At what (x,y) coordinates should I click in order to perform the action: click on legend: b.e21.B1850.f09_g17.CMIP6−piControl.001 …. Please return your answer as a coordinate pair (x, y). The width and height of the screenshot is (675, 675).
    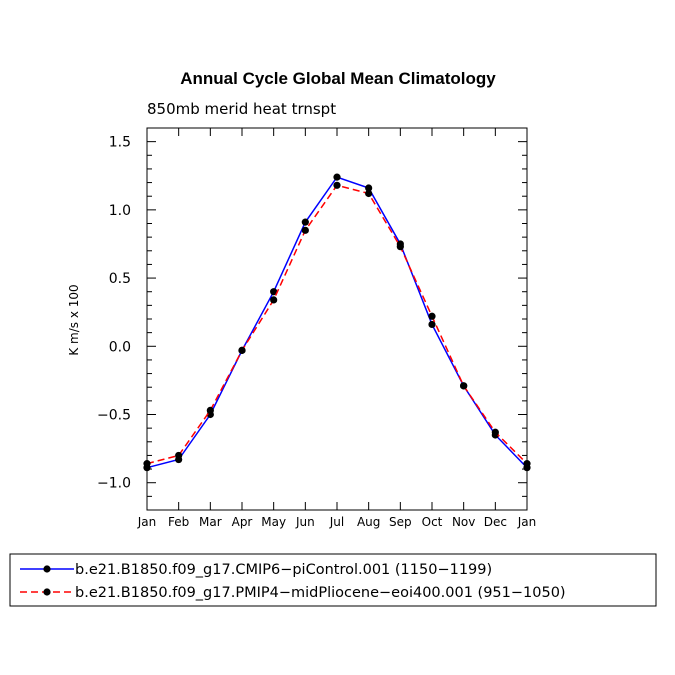
    Looking at the image, I should click on (293, 581).